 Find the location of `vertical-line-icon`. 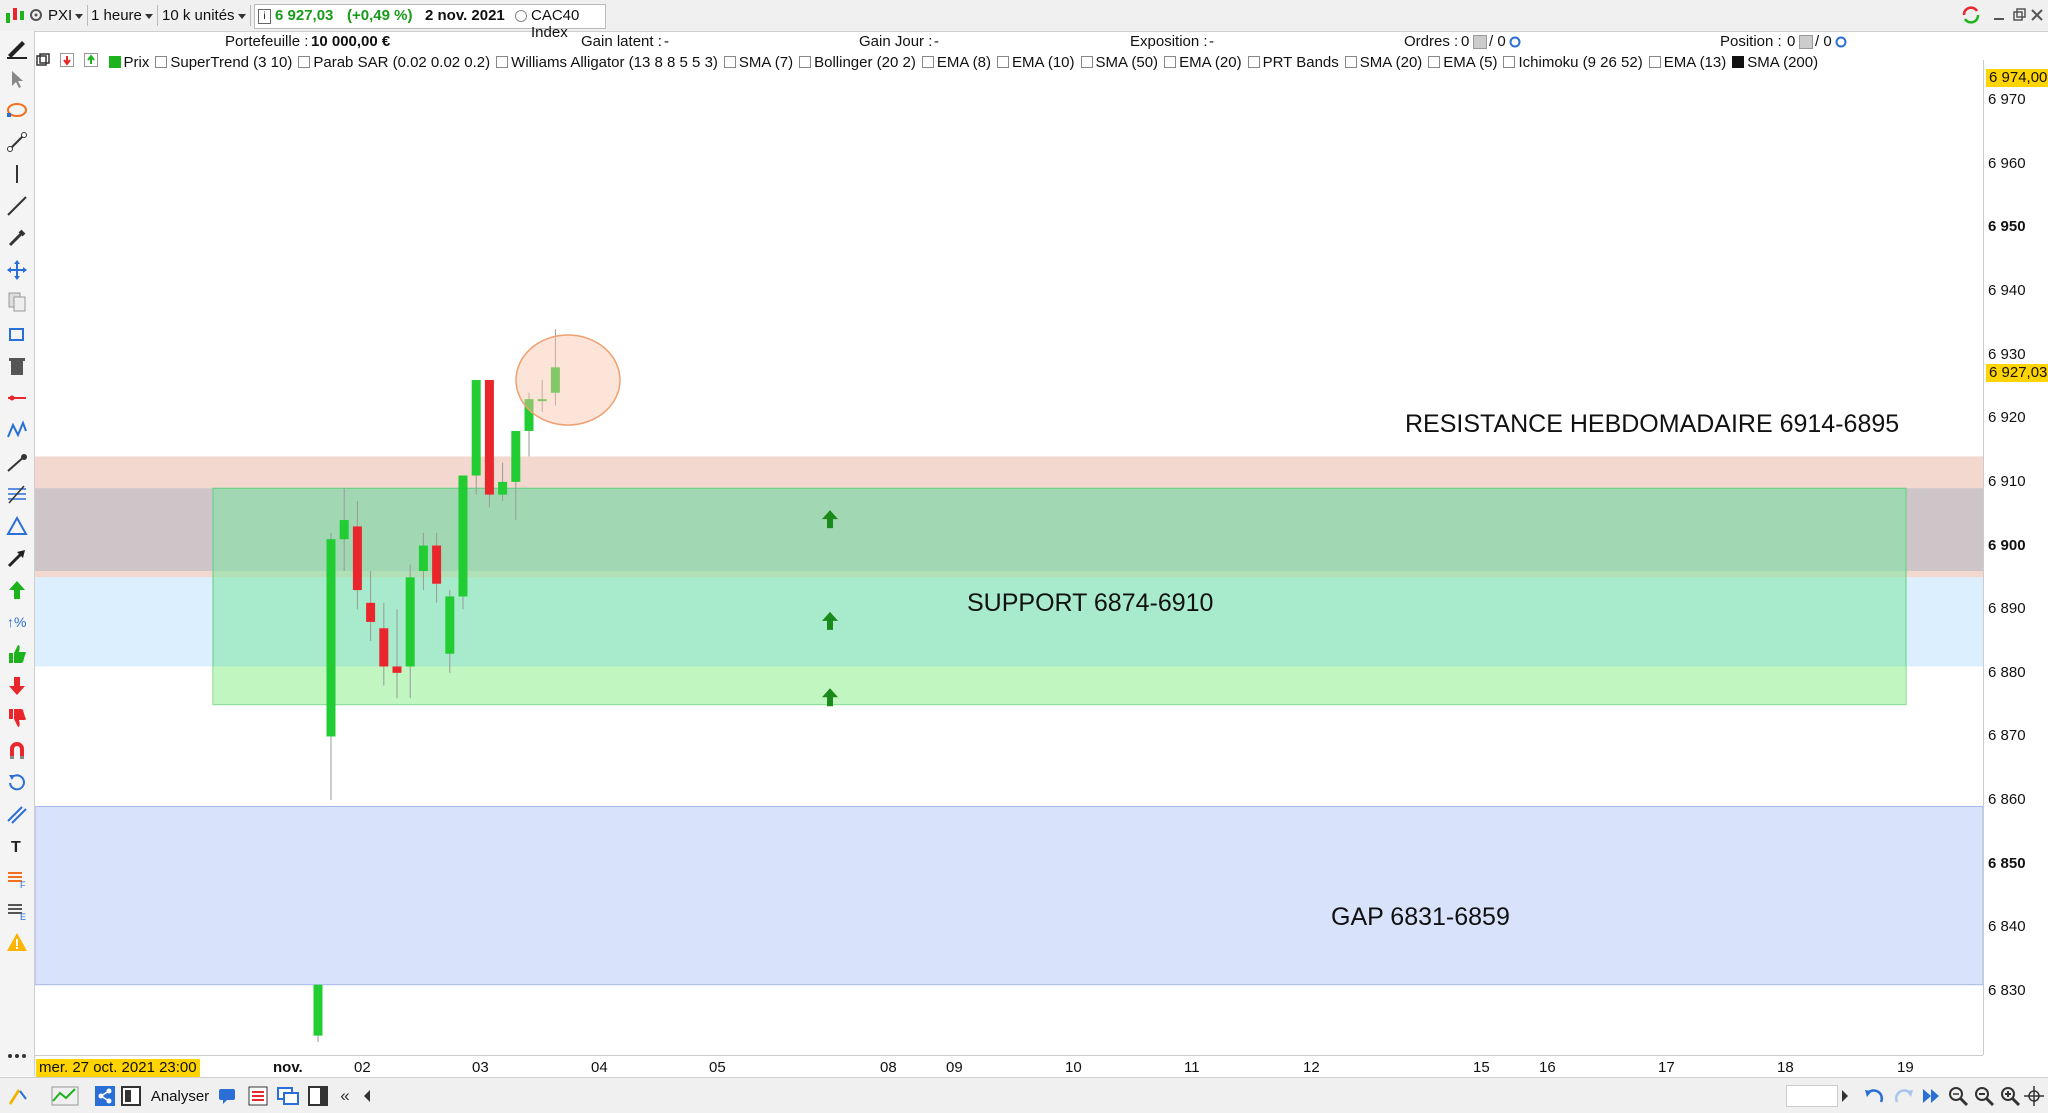

vertical-line-icon is located at coordinates (17, 174).